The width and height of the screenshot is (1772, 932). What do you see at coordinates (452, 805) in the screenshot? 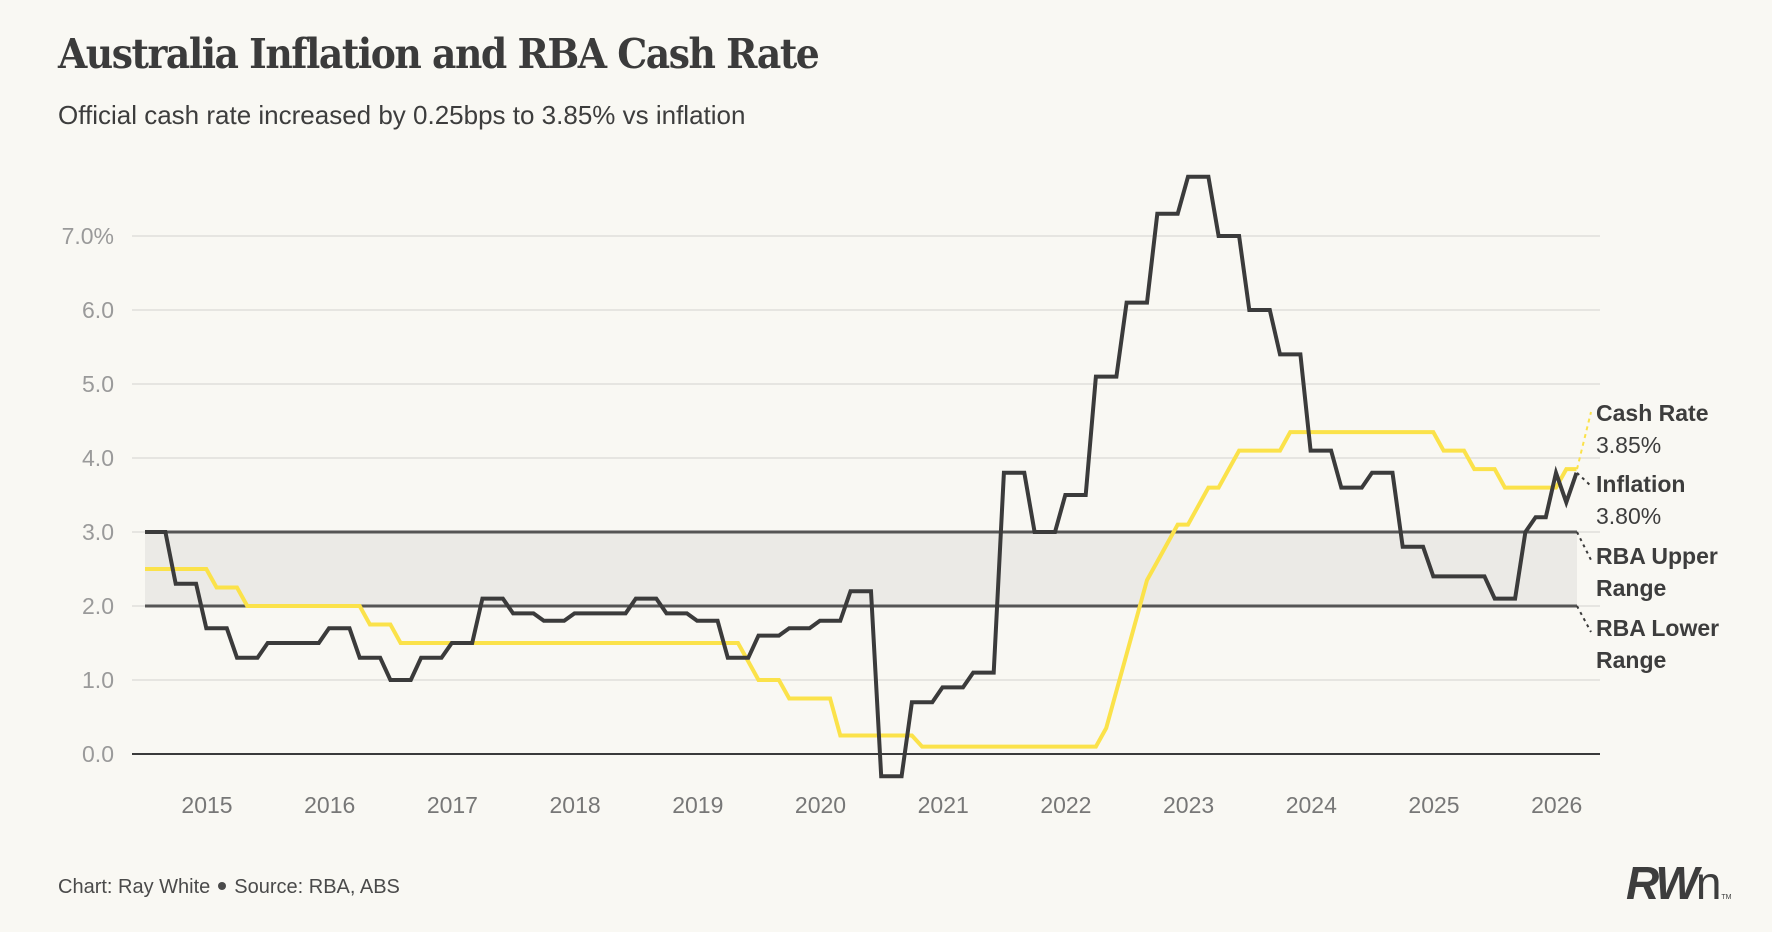
I see `x-tick-label: 2017` at bounding box center [452, 805].